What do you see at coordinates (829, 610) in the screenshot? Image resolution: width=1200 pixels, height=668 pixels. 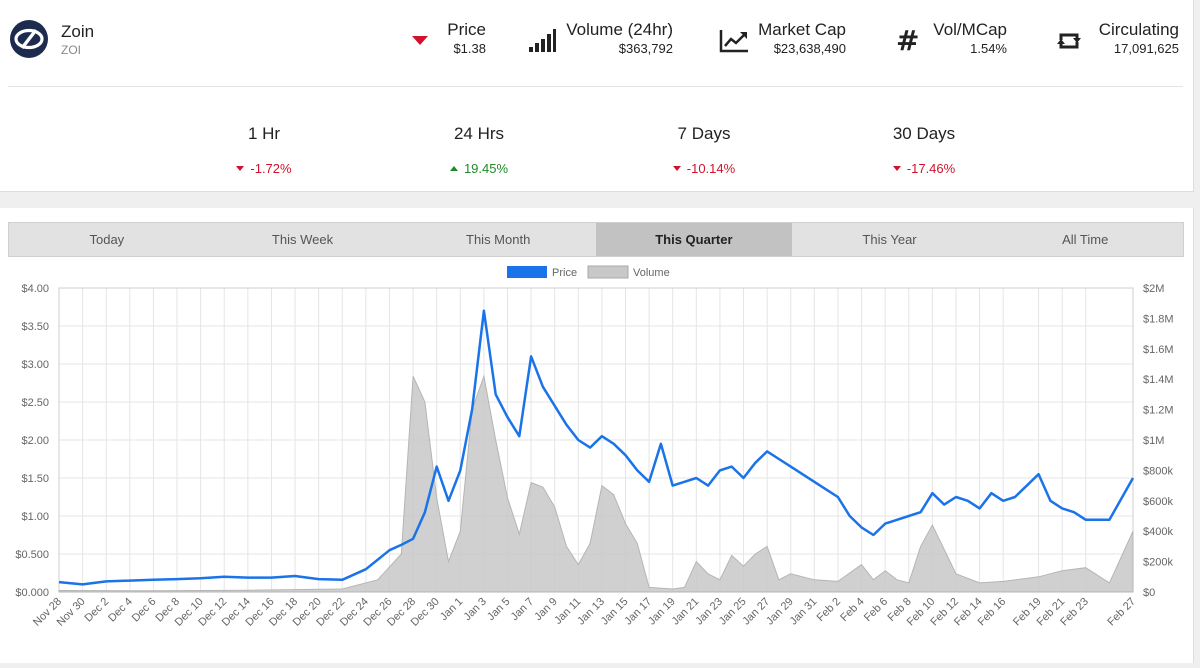 I see `x-tick-label: Feb 2` at bounding box center [829, 610].